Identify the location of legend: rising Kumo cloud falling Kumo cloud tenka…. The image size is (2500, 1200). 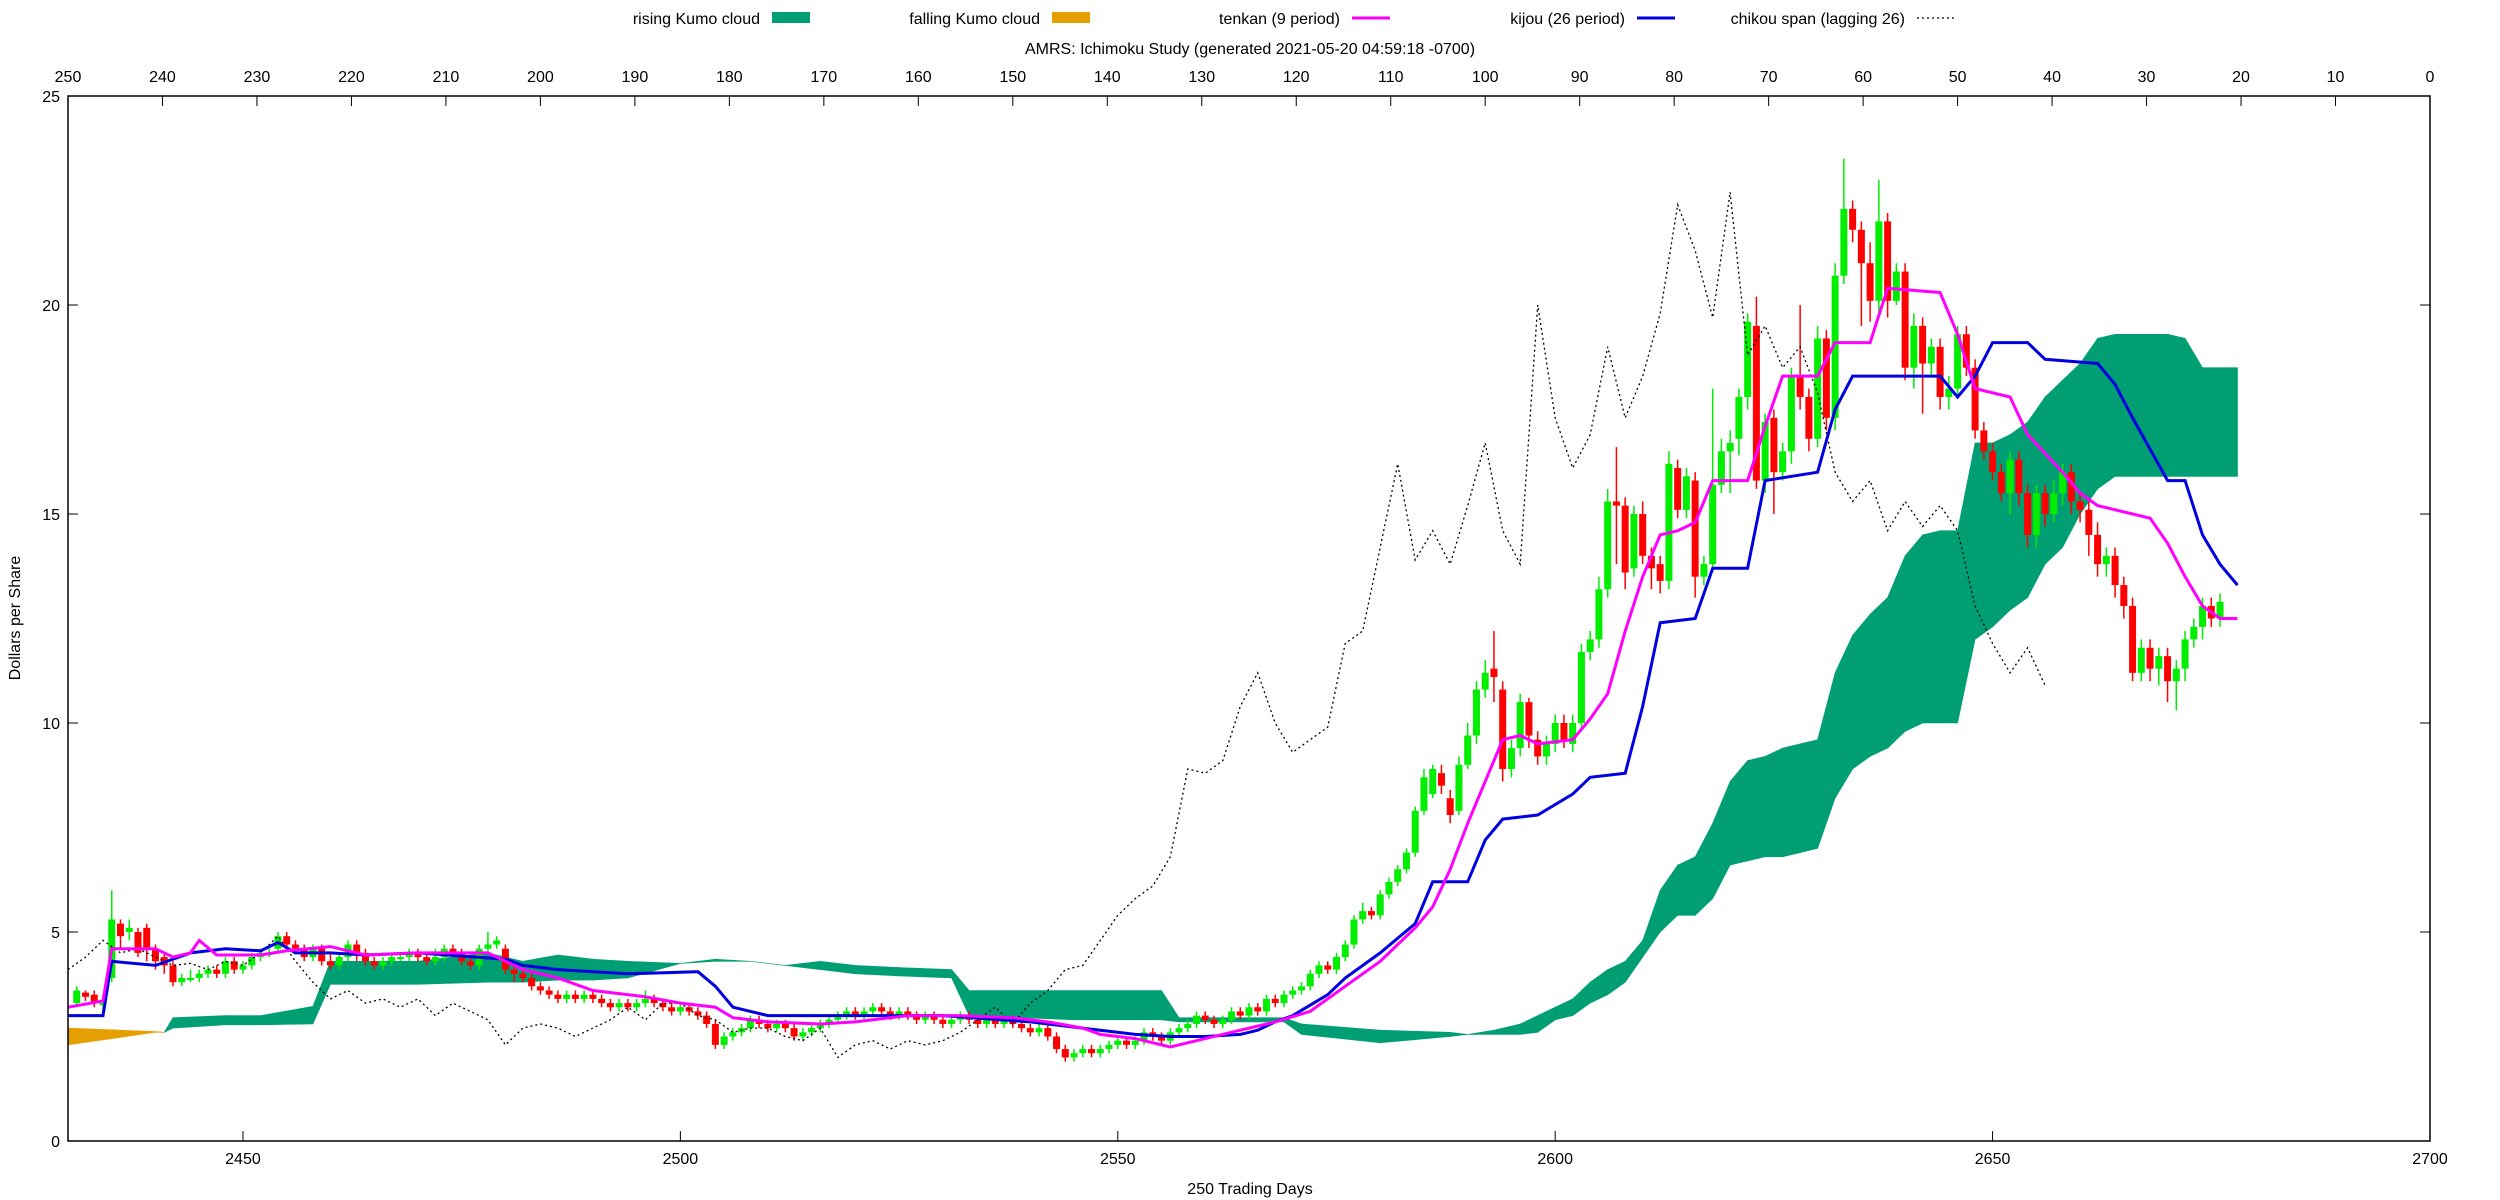
(1294, 19).